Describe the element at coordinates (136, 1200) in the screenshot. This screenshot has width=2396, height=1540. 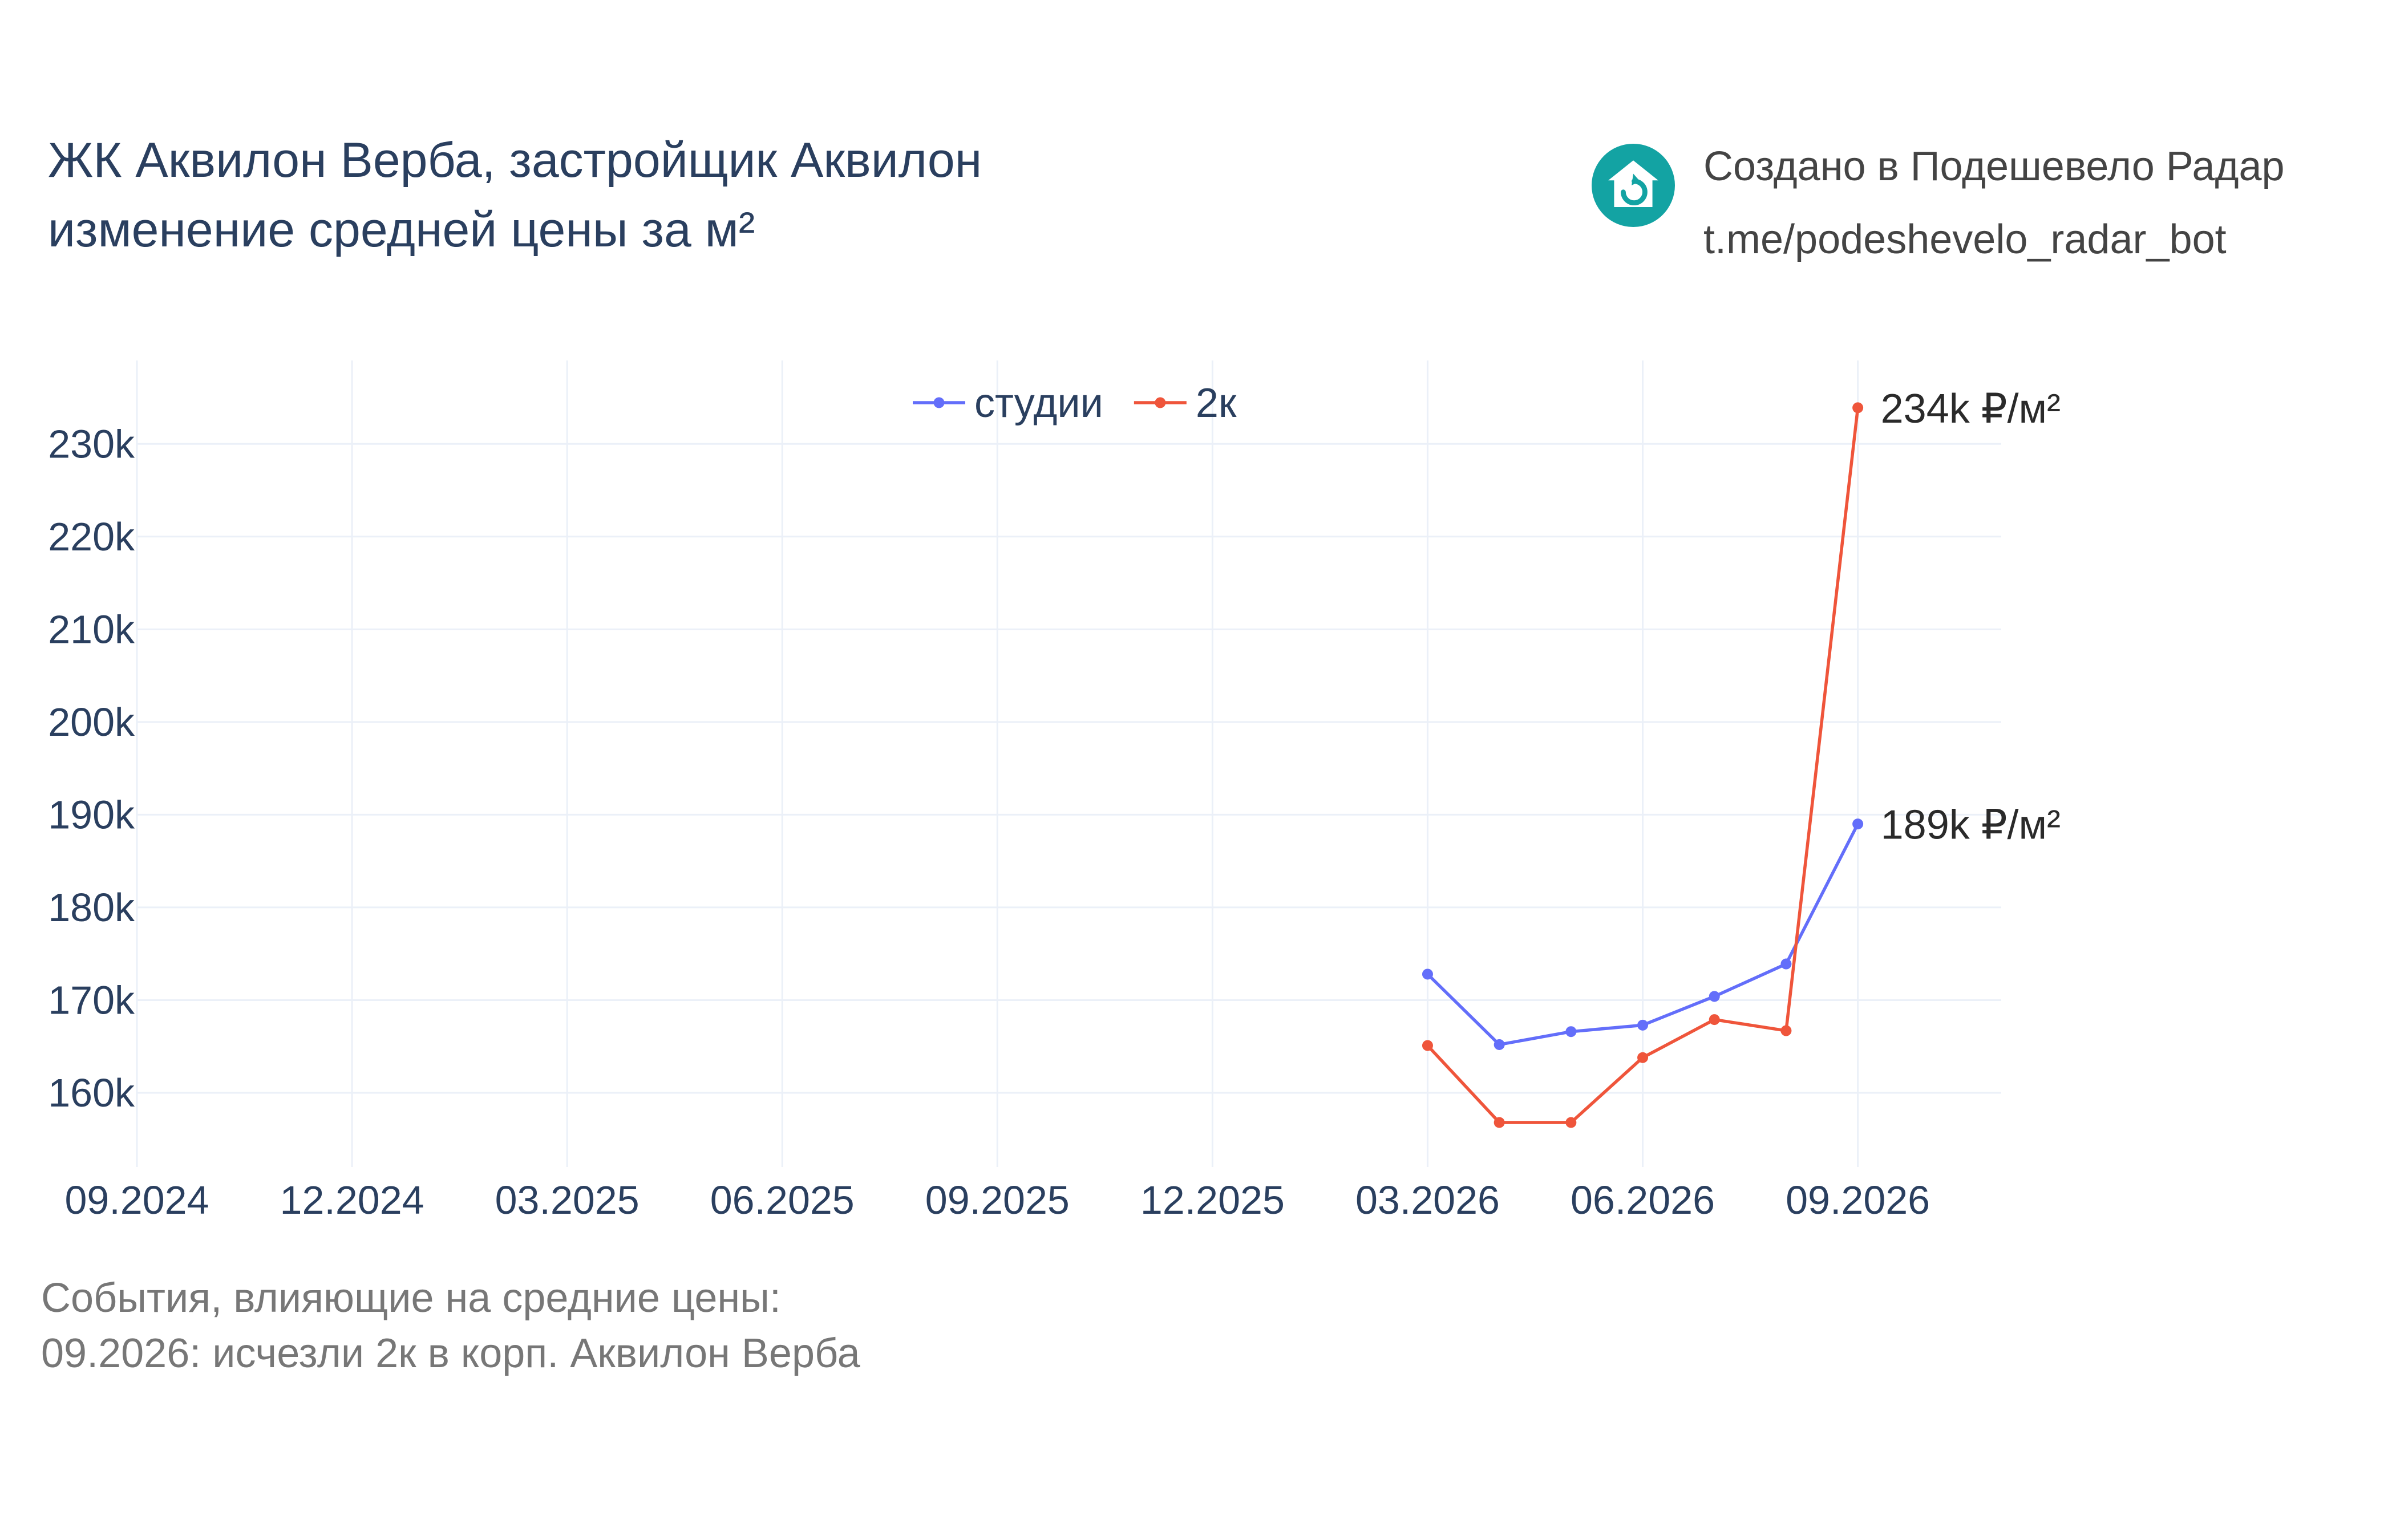
I see `x-tick-label: 09.2024` at that location.